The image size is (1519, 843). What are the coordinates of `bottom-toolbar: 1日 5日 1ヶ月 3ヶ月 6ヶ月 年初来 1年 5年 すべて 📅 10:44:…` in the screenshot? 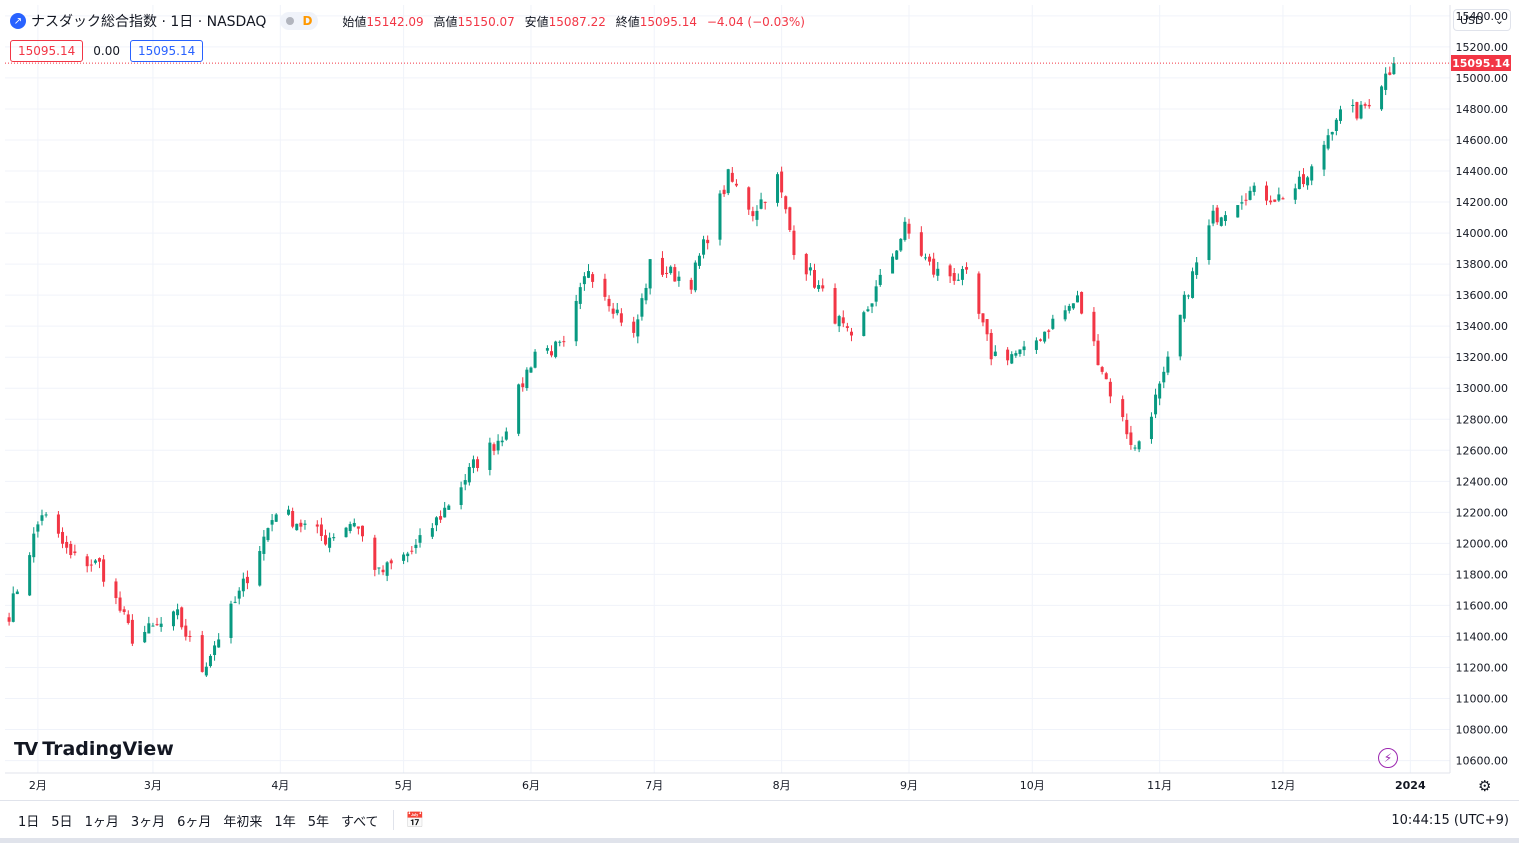 It's located at (759, 819).